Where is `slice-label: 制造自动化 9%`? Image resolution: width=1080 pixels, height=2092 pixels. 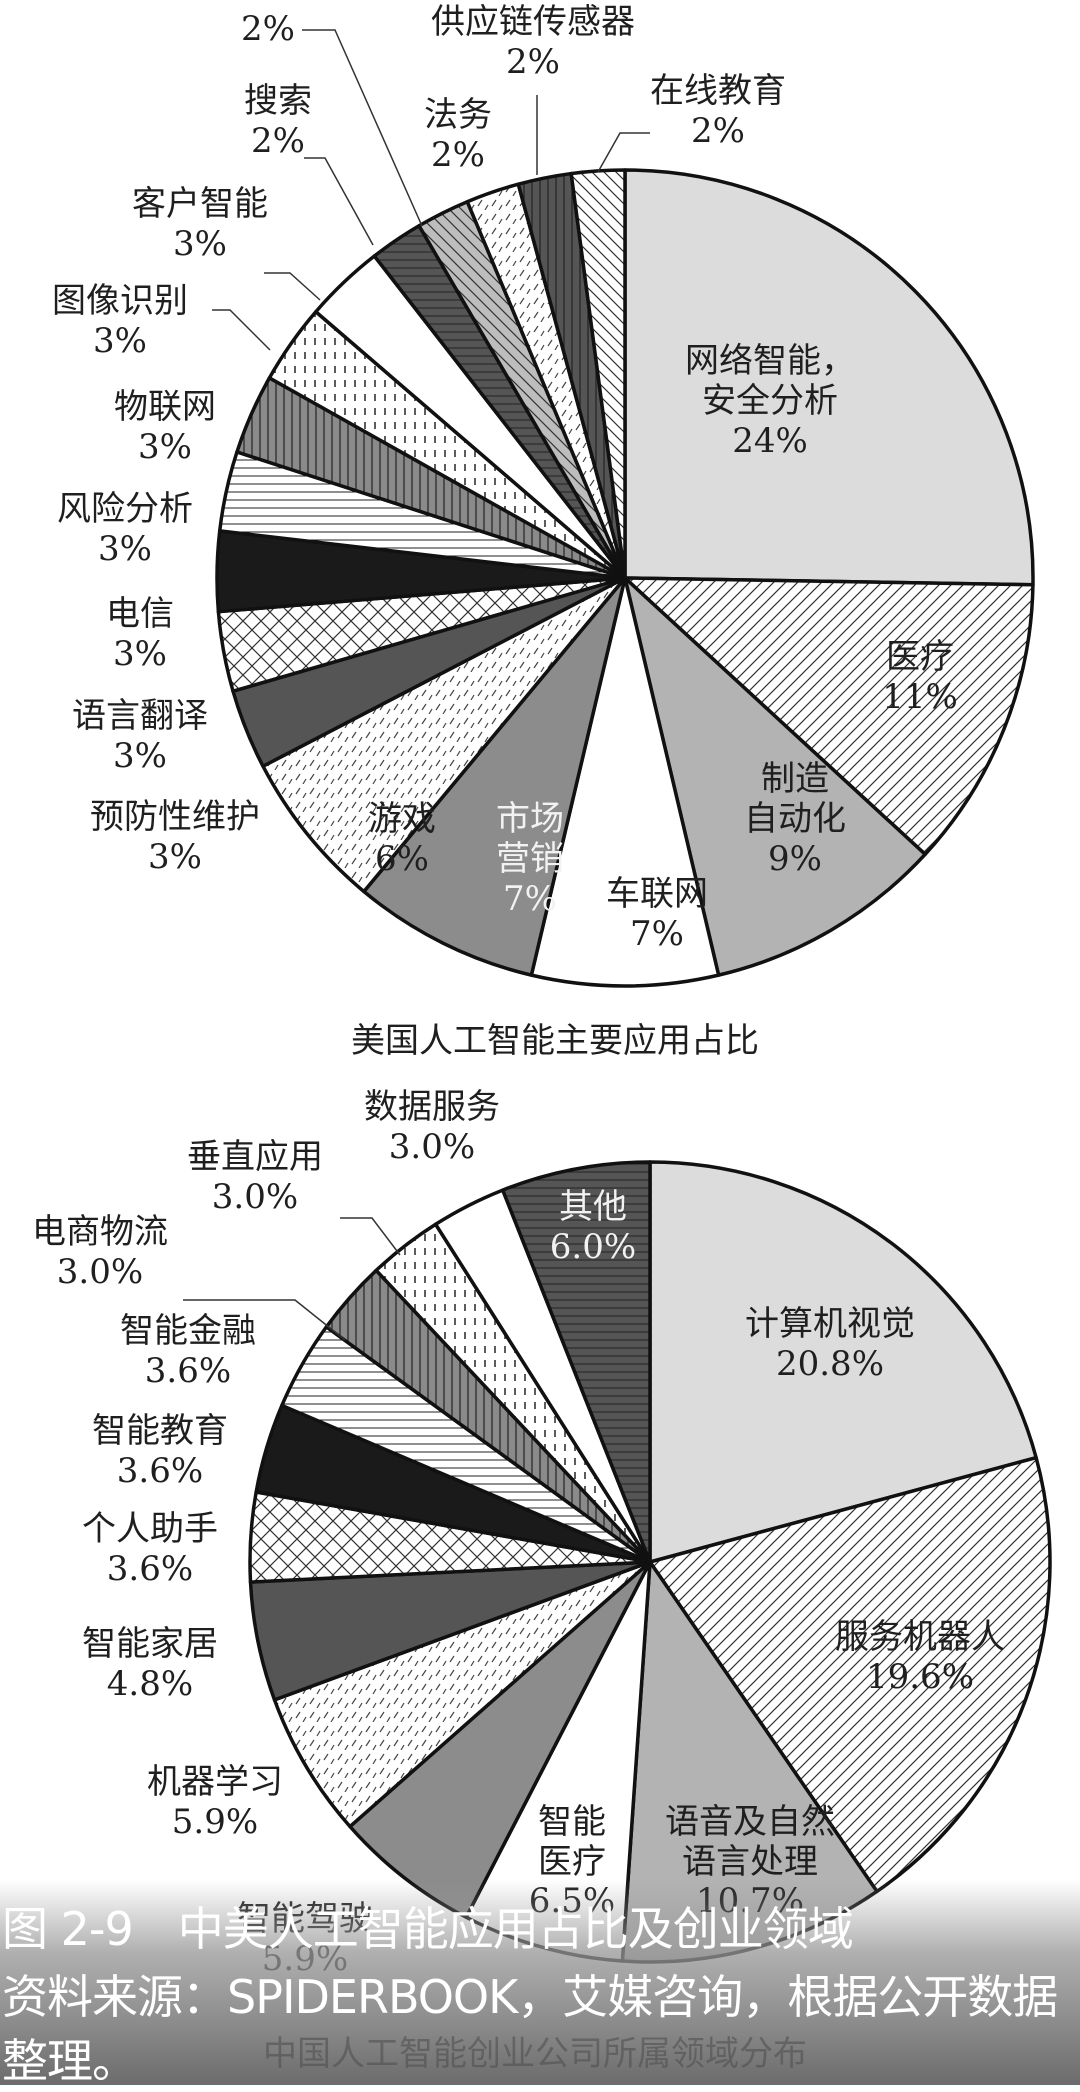
slice-label: 制造自动化 9% is located at coordinates (795, 819).